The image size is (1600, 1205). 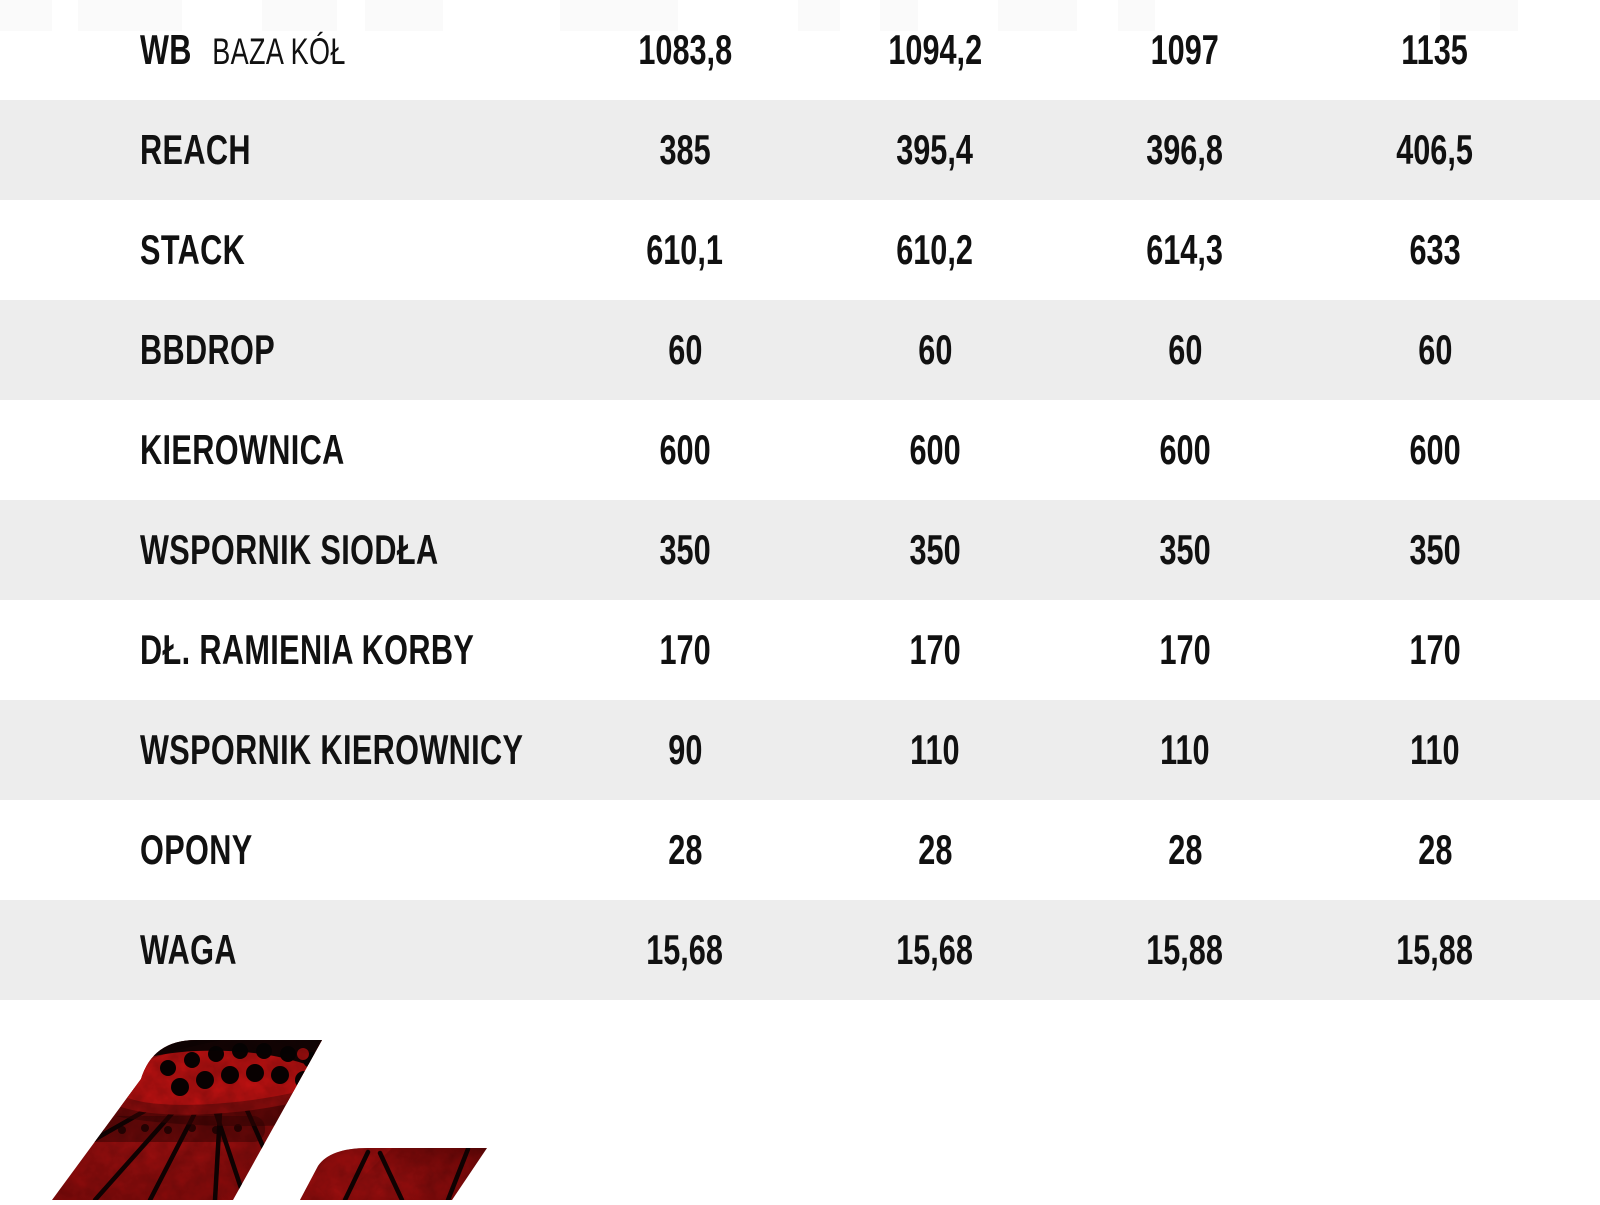 What do you see at coordinates (800, 550) in the screenshot?
I see `table-row: WSPORNIK SIODŁA 350 350 350 350` at bounding box center [800, 550].